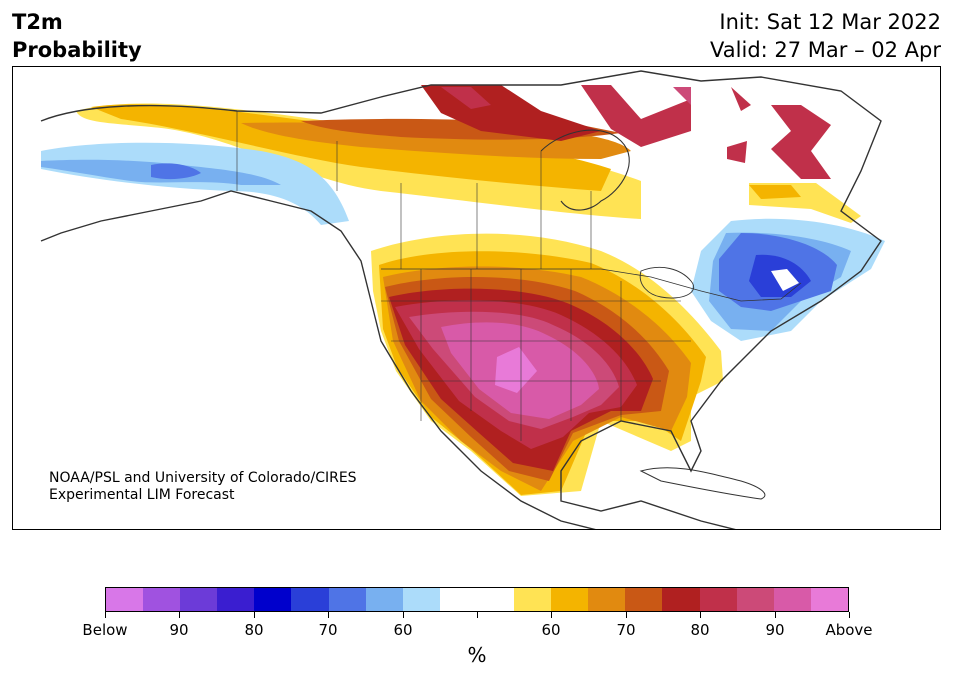 This screenshot has width=953, height=680. Describe the element at coordinates (351, 147) in the screenshot. I see `north-gold-band` at that location.